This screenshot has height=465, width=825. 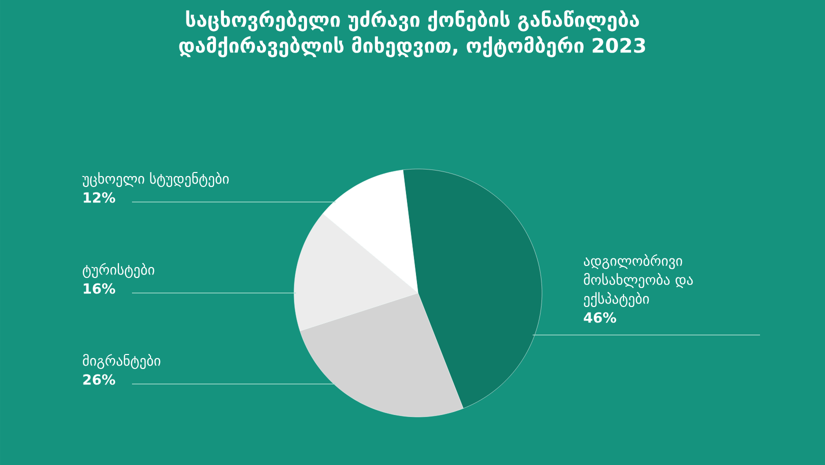 I want to click on chart-title: საცხოვრებელი უძრავი ქონების განაწილება დამქირავებლის მიხედვით, ოქტომბერი 2023, so click(x=412, y=34).